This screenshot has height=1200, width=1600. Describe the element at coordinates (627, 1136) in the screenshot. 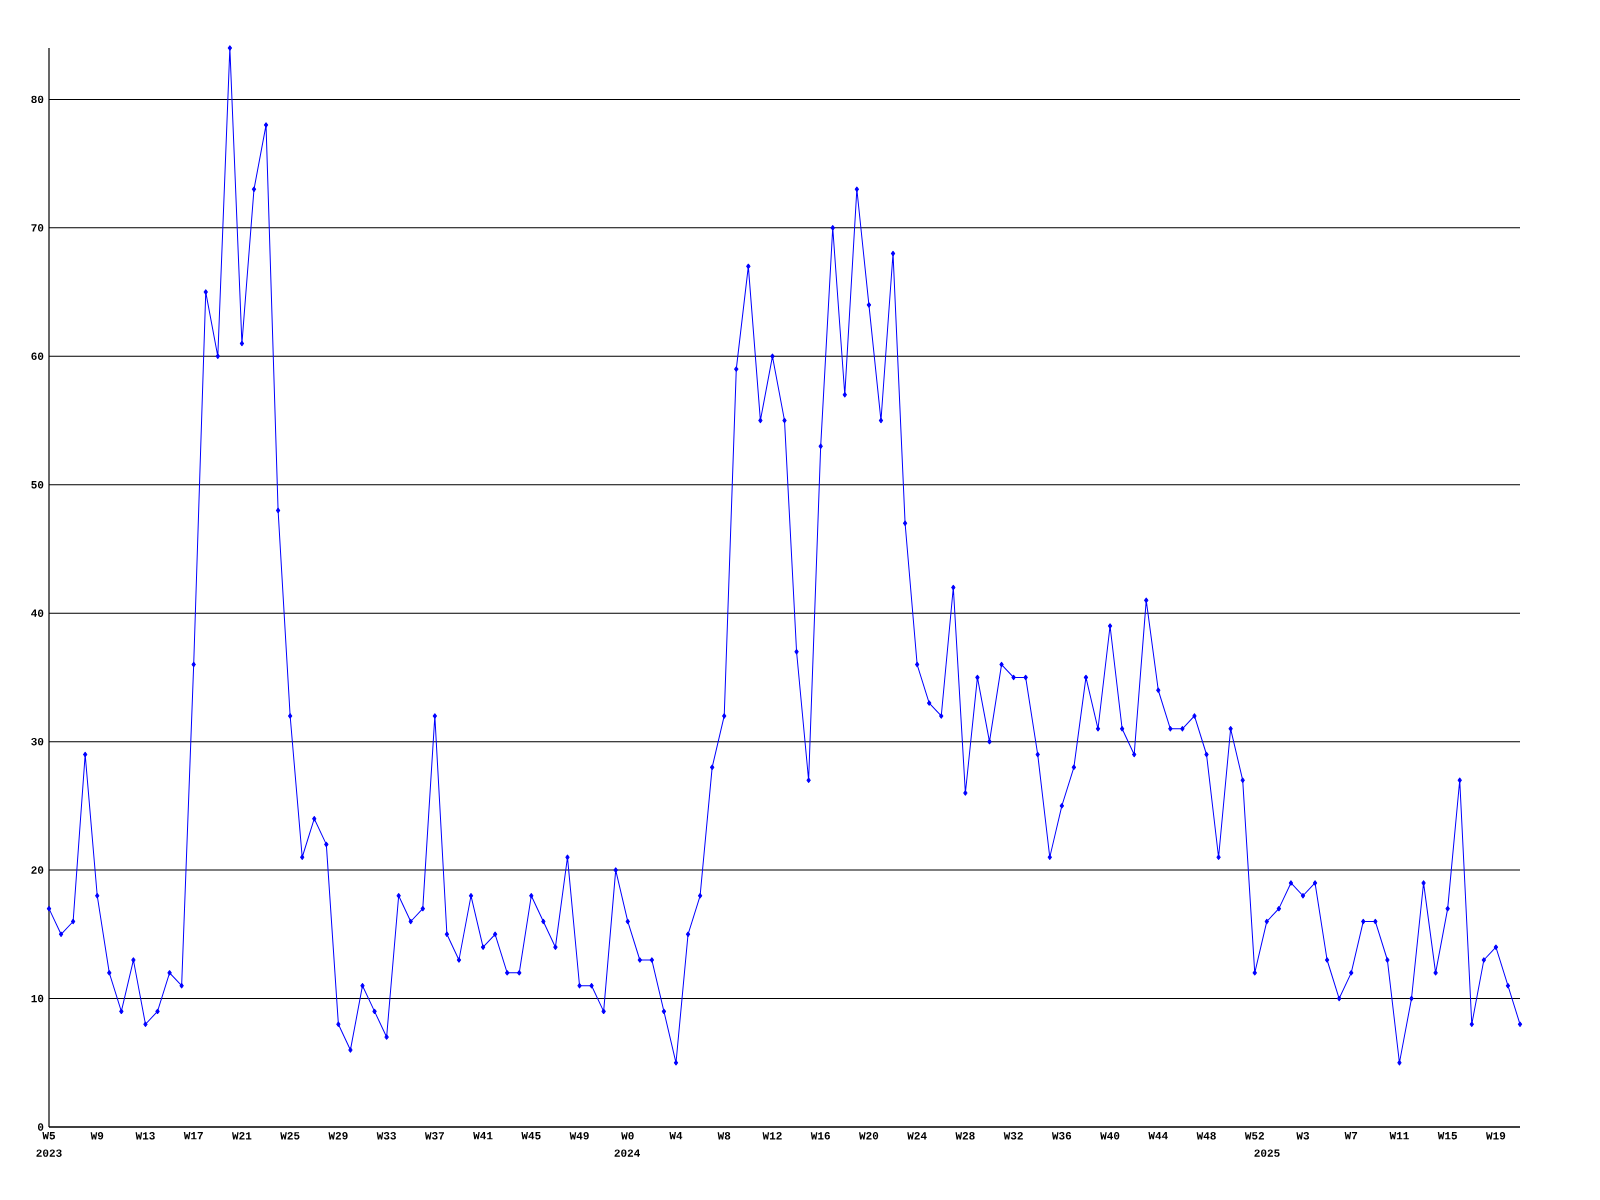

I see `x-tick-label: W0` at that location.